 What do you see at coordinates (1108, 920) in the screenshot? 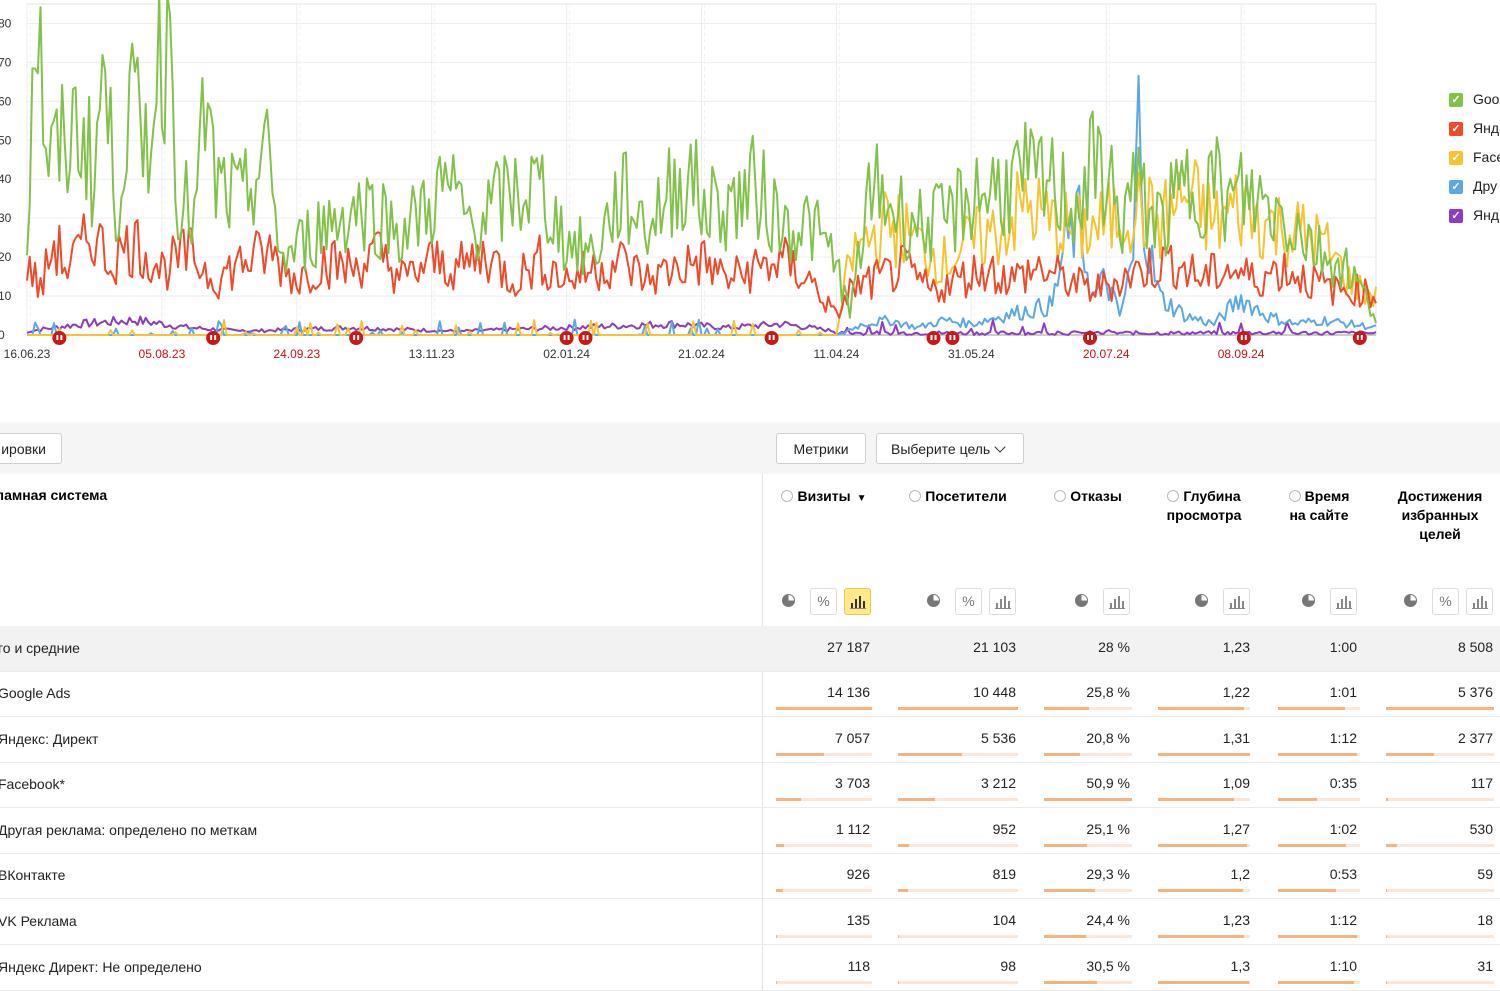
I see `cell-value: 24,4 %` at bounding box center [1108, 920].